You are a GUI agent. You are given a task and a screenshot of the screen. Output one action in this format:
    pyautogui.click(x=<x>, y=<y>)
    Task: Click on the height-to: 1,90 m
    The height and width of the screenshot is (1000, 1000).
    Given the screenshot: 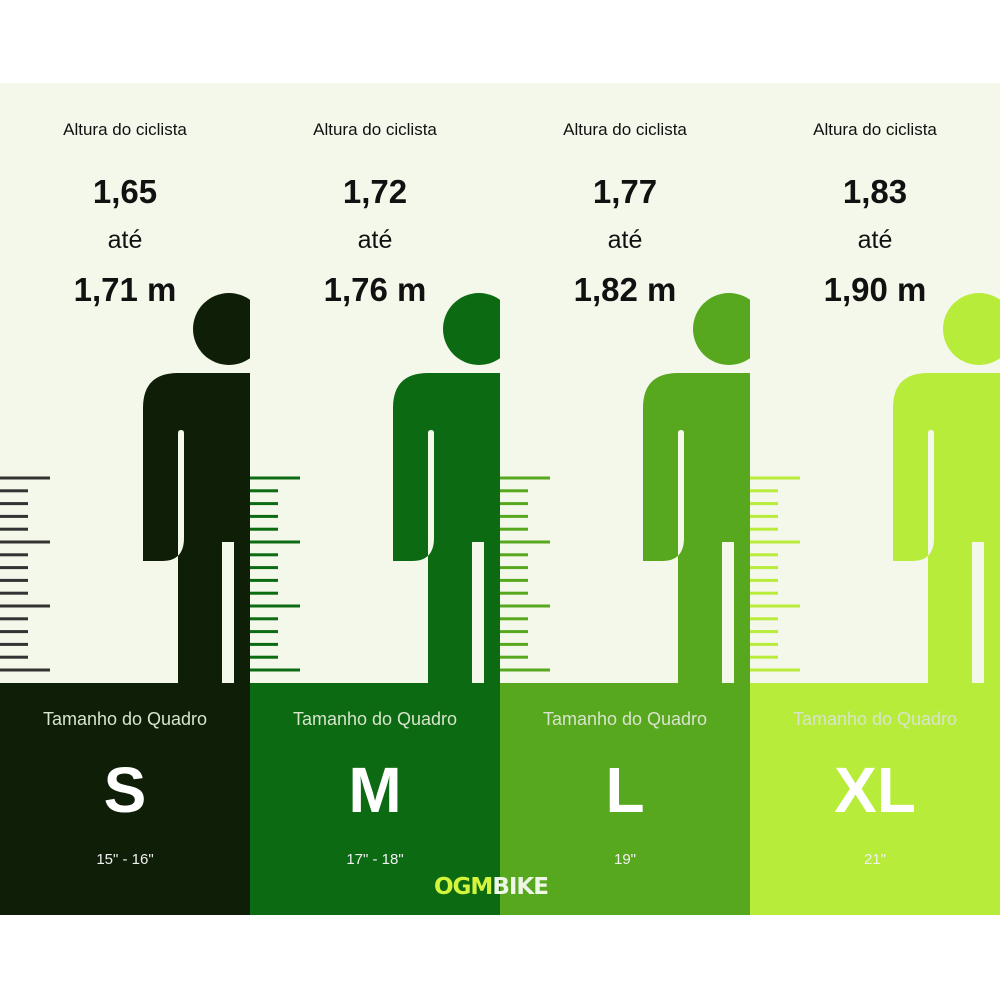 What is the action you would take?
    pyautogui.click(x=875, y=289)
    